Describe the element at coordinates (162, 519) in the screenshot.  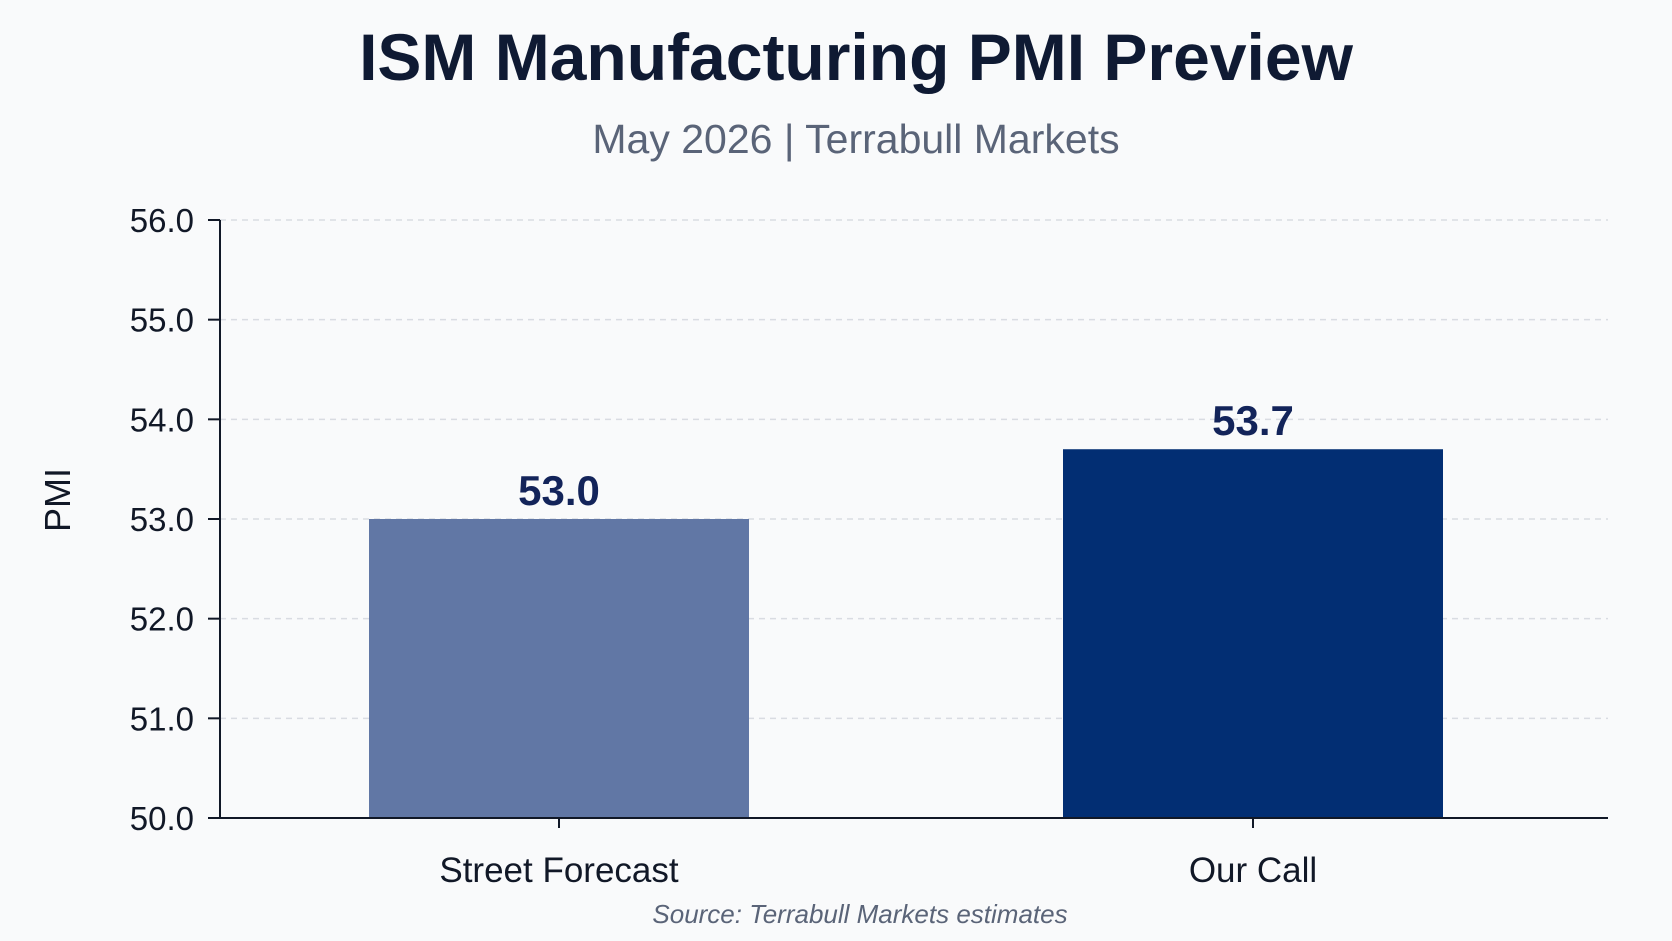
I see `y-tick-label: 53.0` at that location.